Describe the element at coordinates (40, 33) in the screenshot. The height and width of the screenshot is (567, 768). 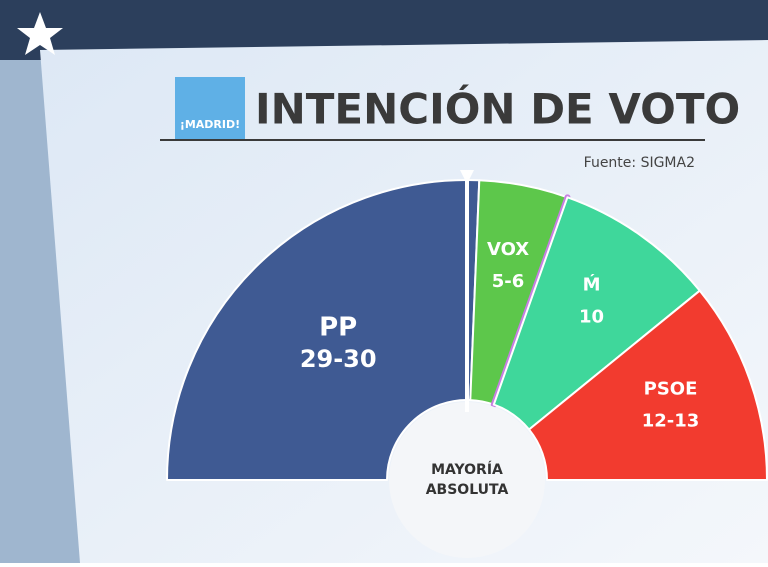
I see `channel-logo` at that location.